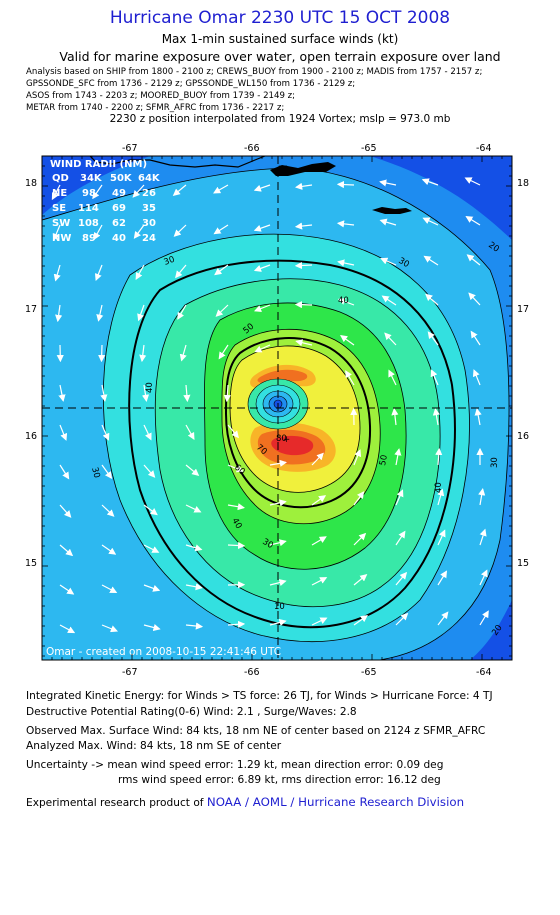  What do you see at coordinates (280, 39) in the screenshot?
I see `map-subtitle: Max 1-min sustained surface winds (kt)` at bounding box center [280, 39].